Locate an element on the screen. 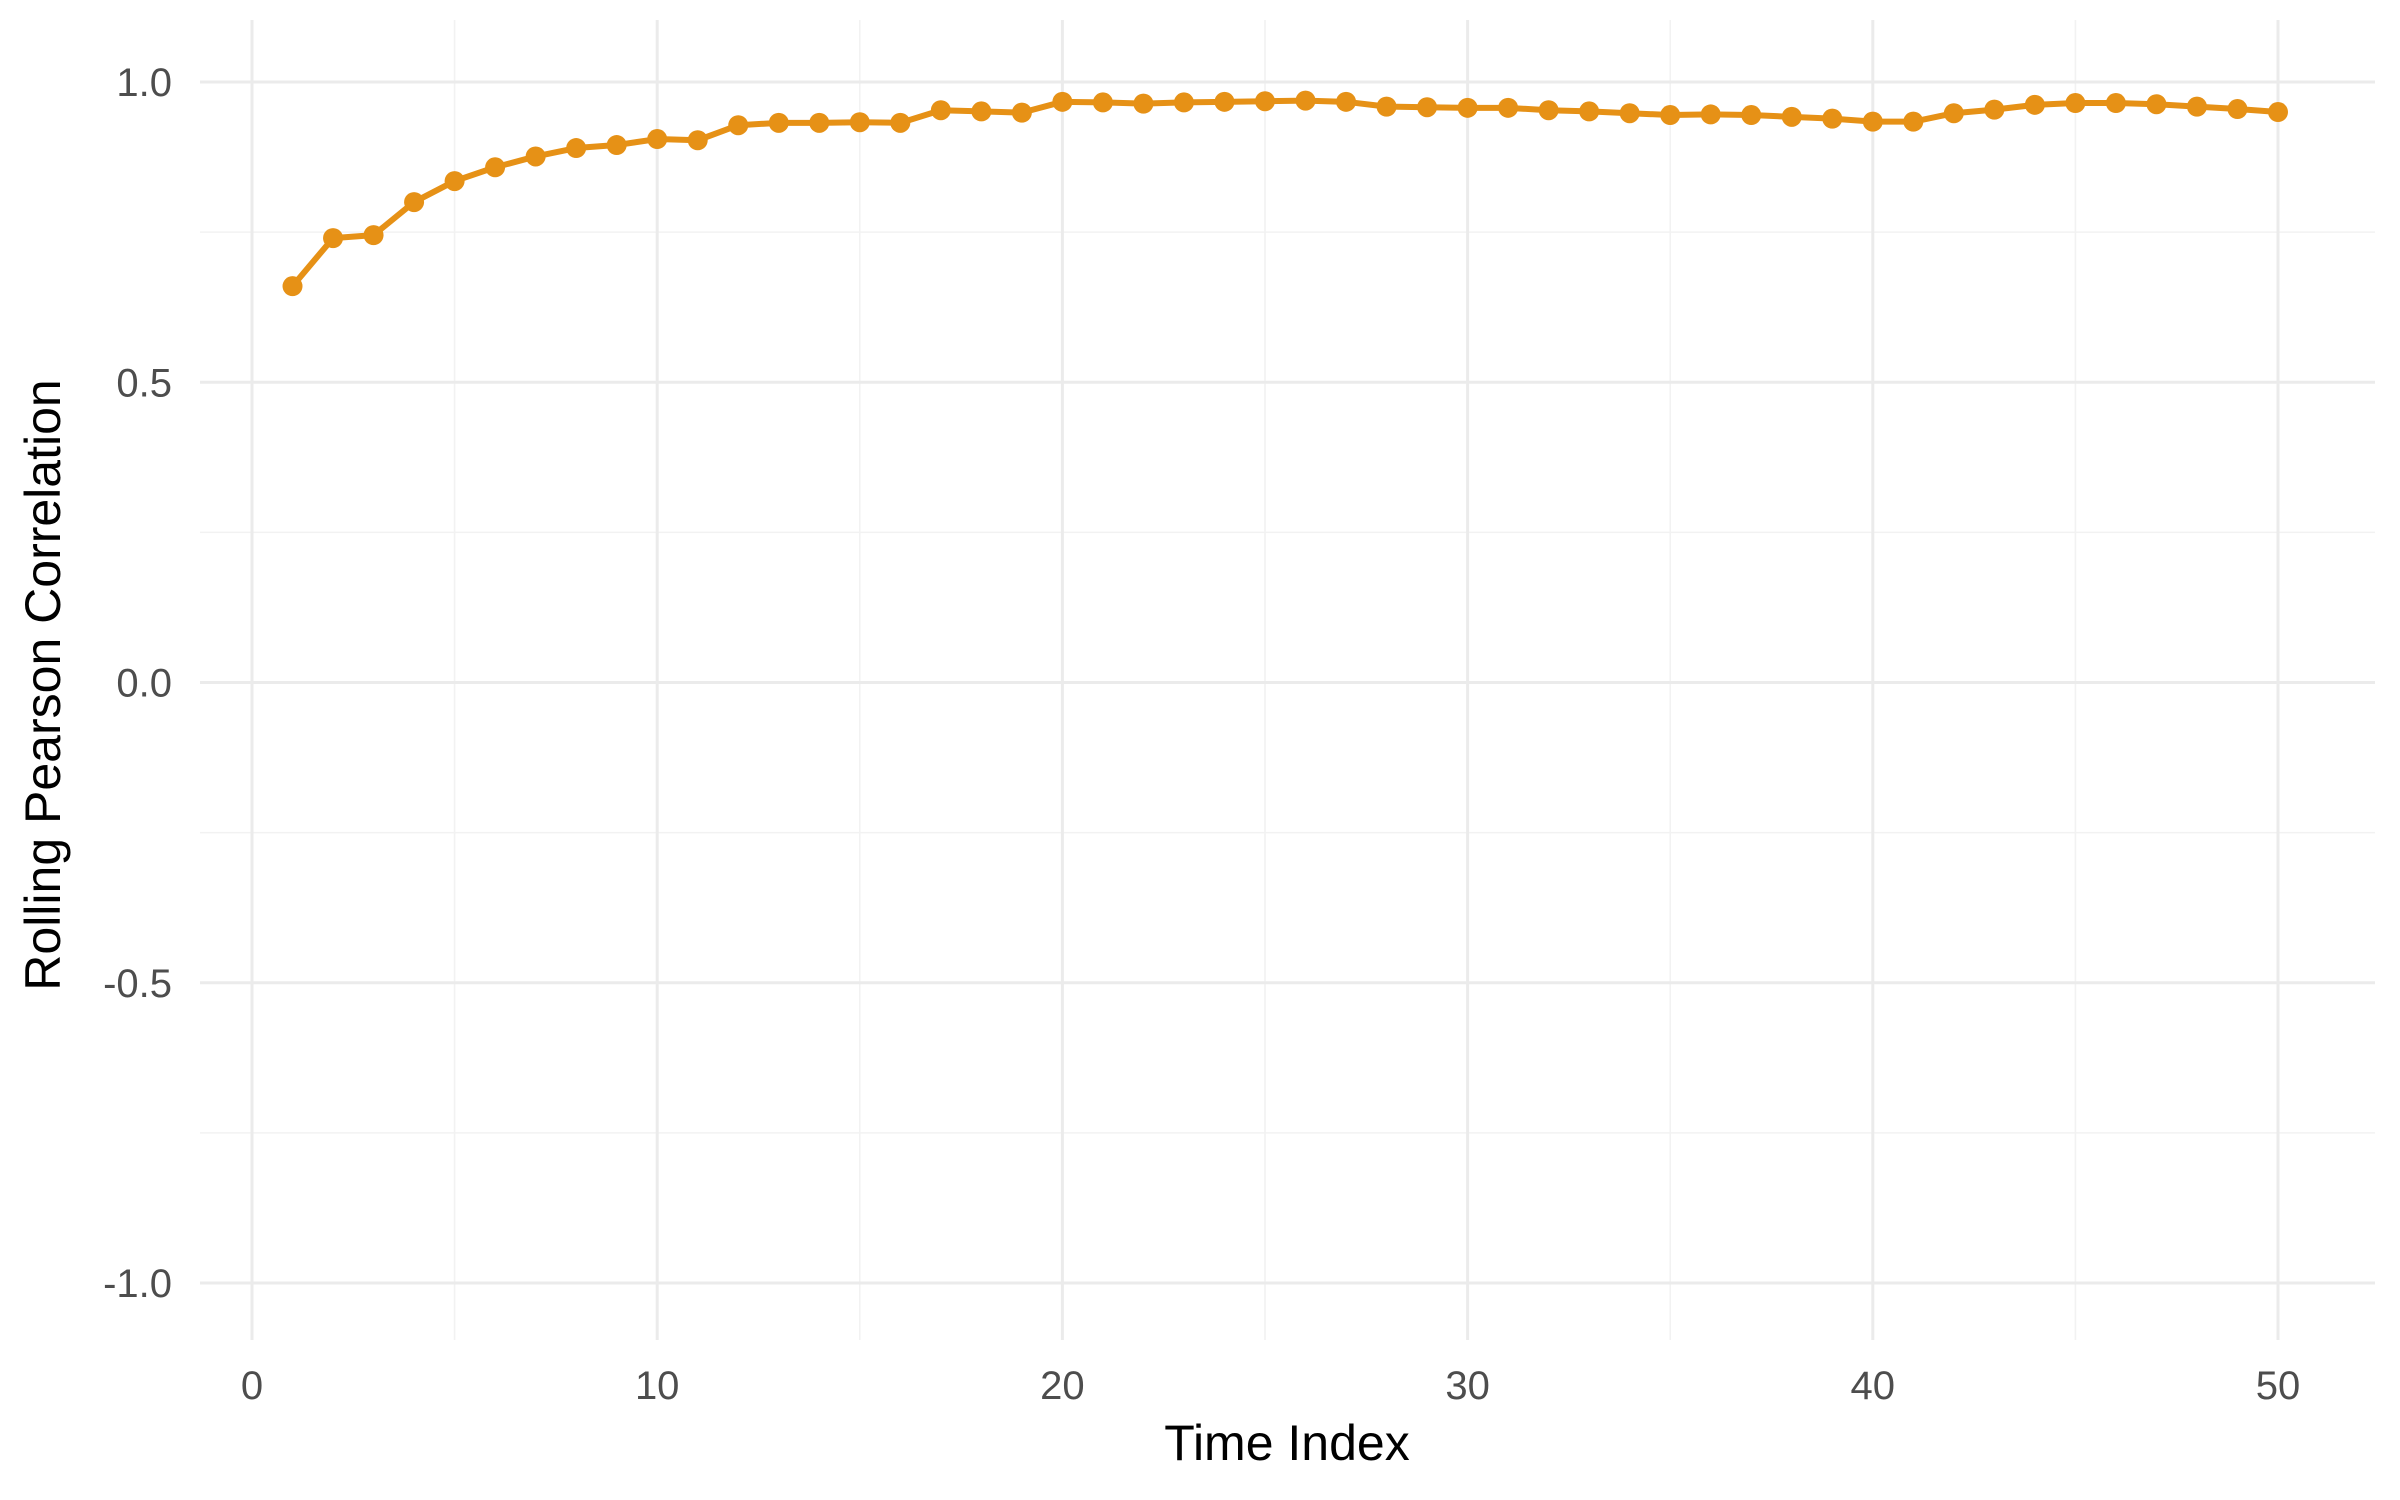 The height and width of the screenshot is (1500, 2400). x-tick-label: 20 is located at coordinates (1062, 1386).